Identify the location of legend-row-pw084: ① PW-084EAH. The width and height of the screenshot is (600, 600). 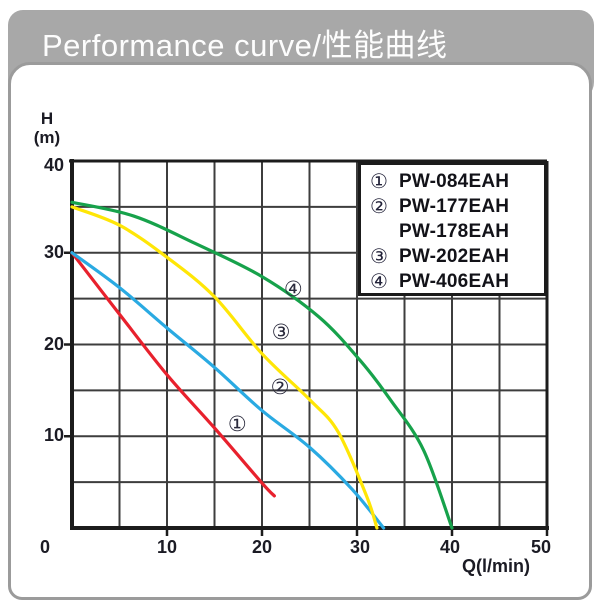
(457, 181).